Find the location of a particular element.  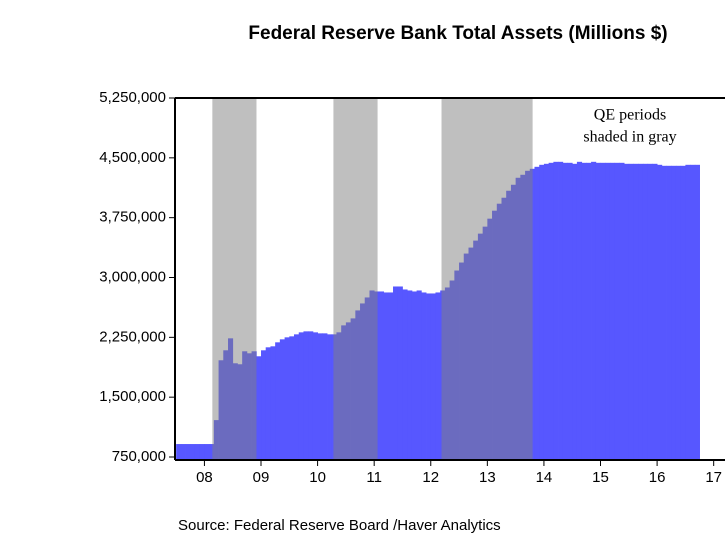

x-tick-label: 12 is located at coordinates (430, 477).